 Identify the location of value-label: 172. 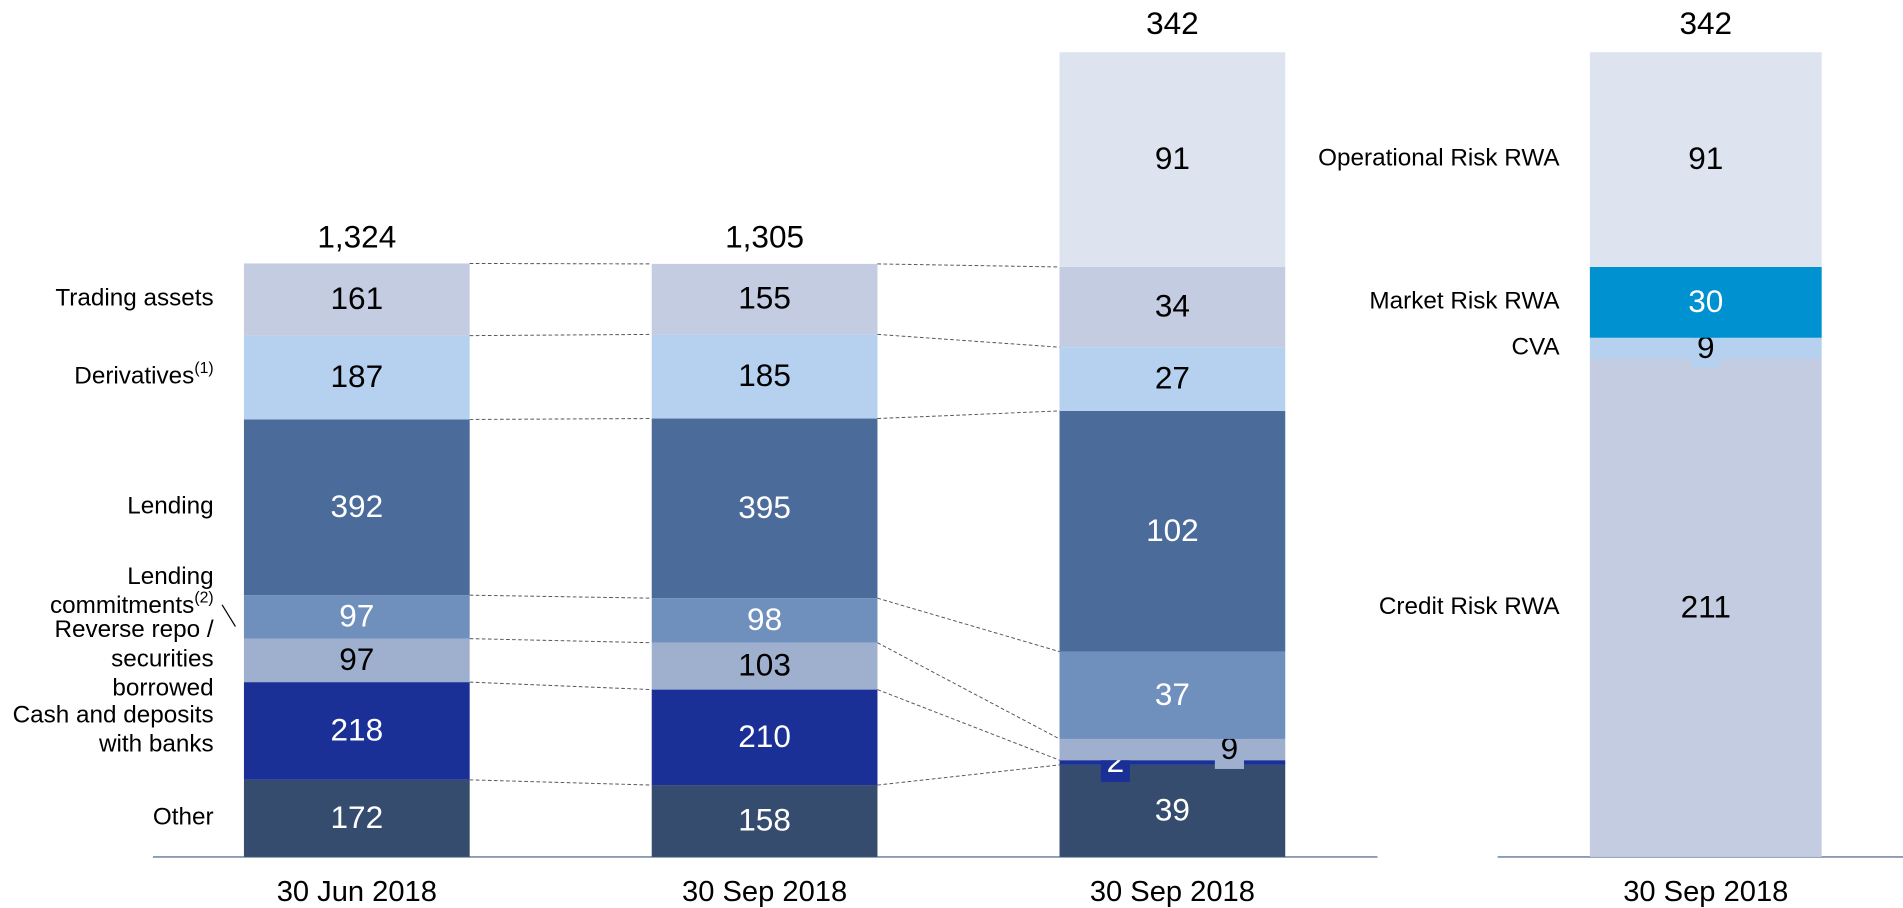
(356, 817).